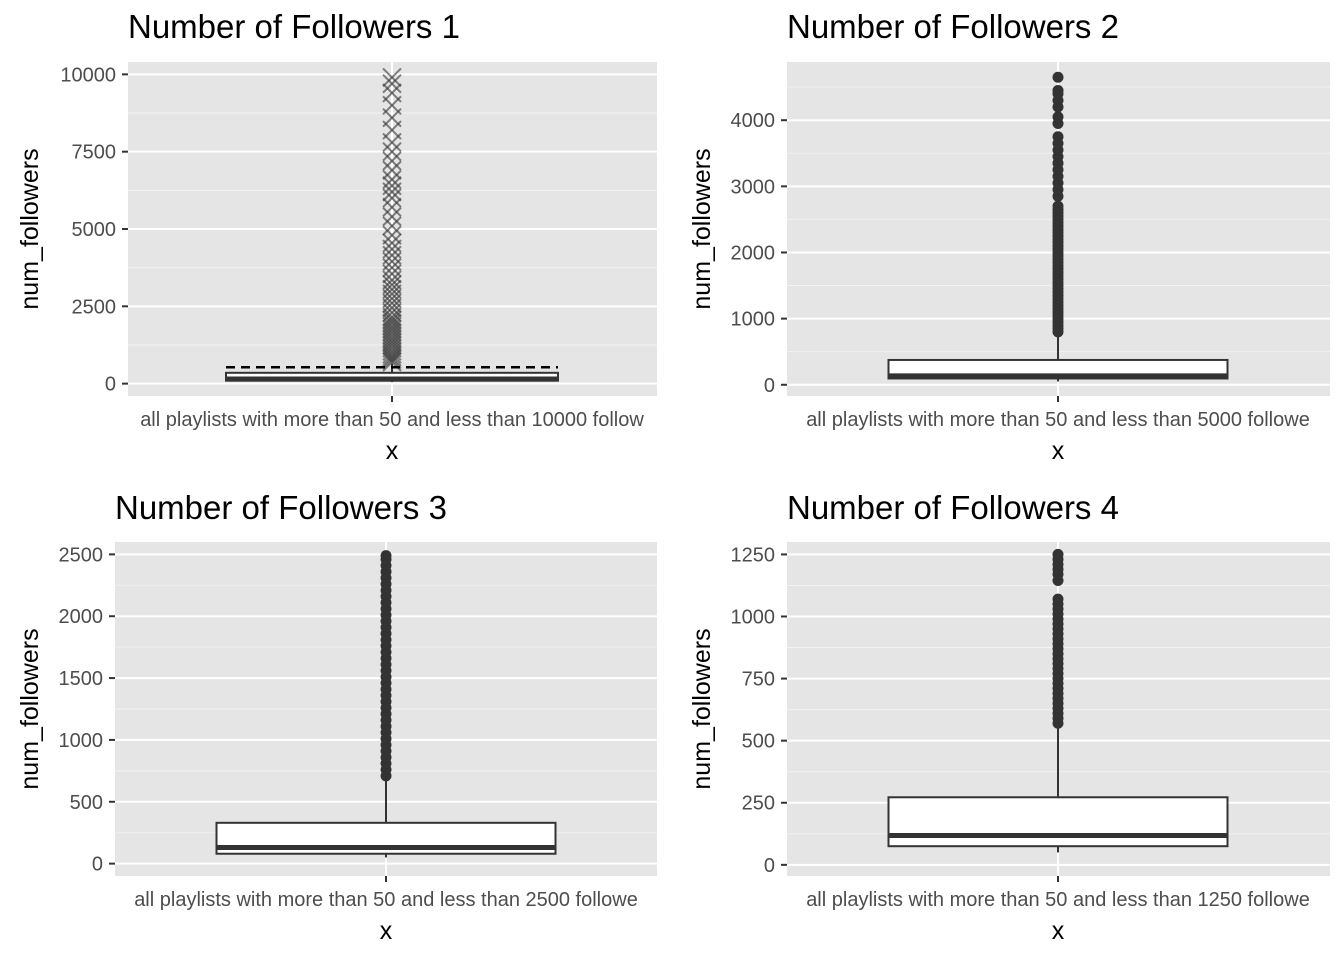 Image resolution: width=1344 pixels, height=960 pixels. Describe the element at coordinates (94, 230) in the screenshot. I see `y-tick-label: 5000` at that location.